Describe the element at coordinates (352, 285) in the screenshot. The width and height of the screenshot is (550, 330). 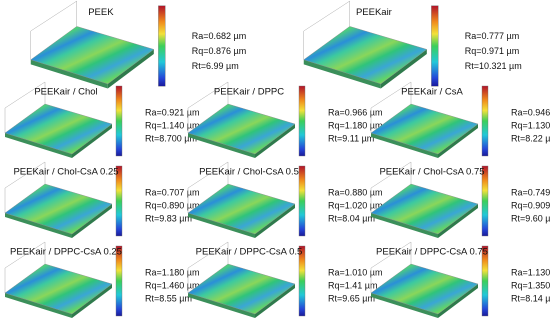
I see `roughness-rq: Rq=1.41 µm` at that location.